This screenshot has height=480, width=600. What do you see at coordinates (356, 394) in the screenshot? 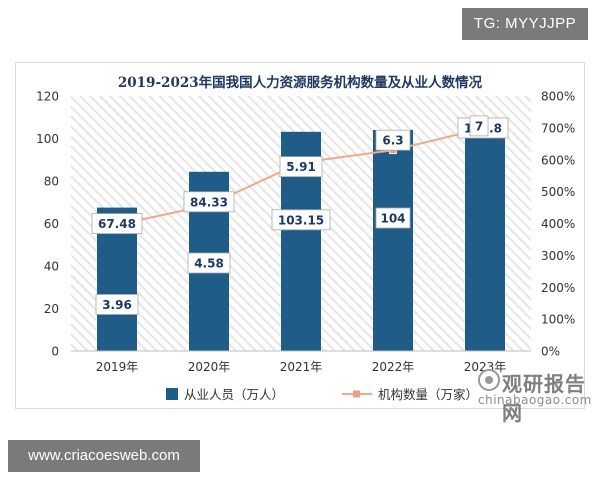
I see `legend-swatch-marker` at bounding box center [356, 394].